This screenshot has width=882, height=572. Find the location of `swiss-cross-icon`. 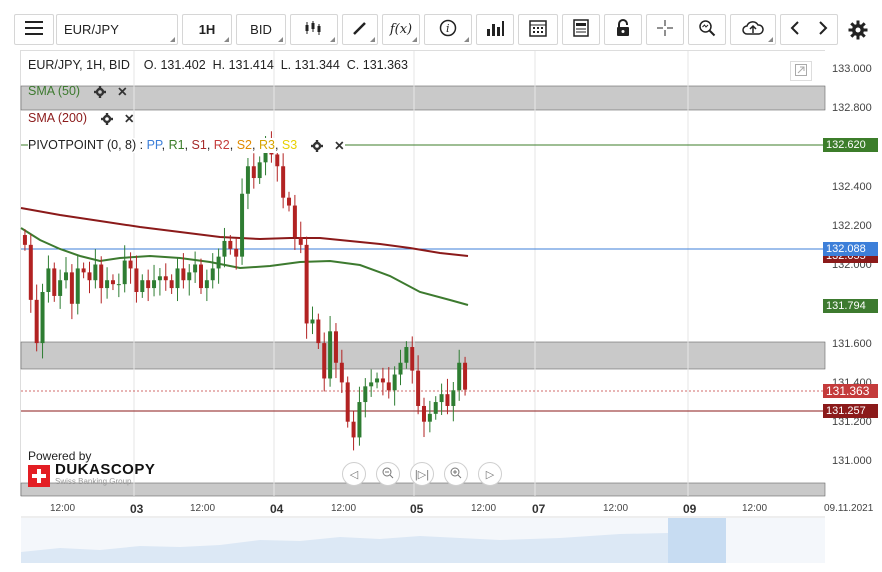

swiss-cross-icon is located at coordinates (39, 476).